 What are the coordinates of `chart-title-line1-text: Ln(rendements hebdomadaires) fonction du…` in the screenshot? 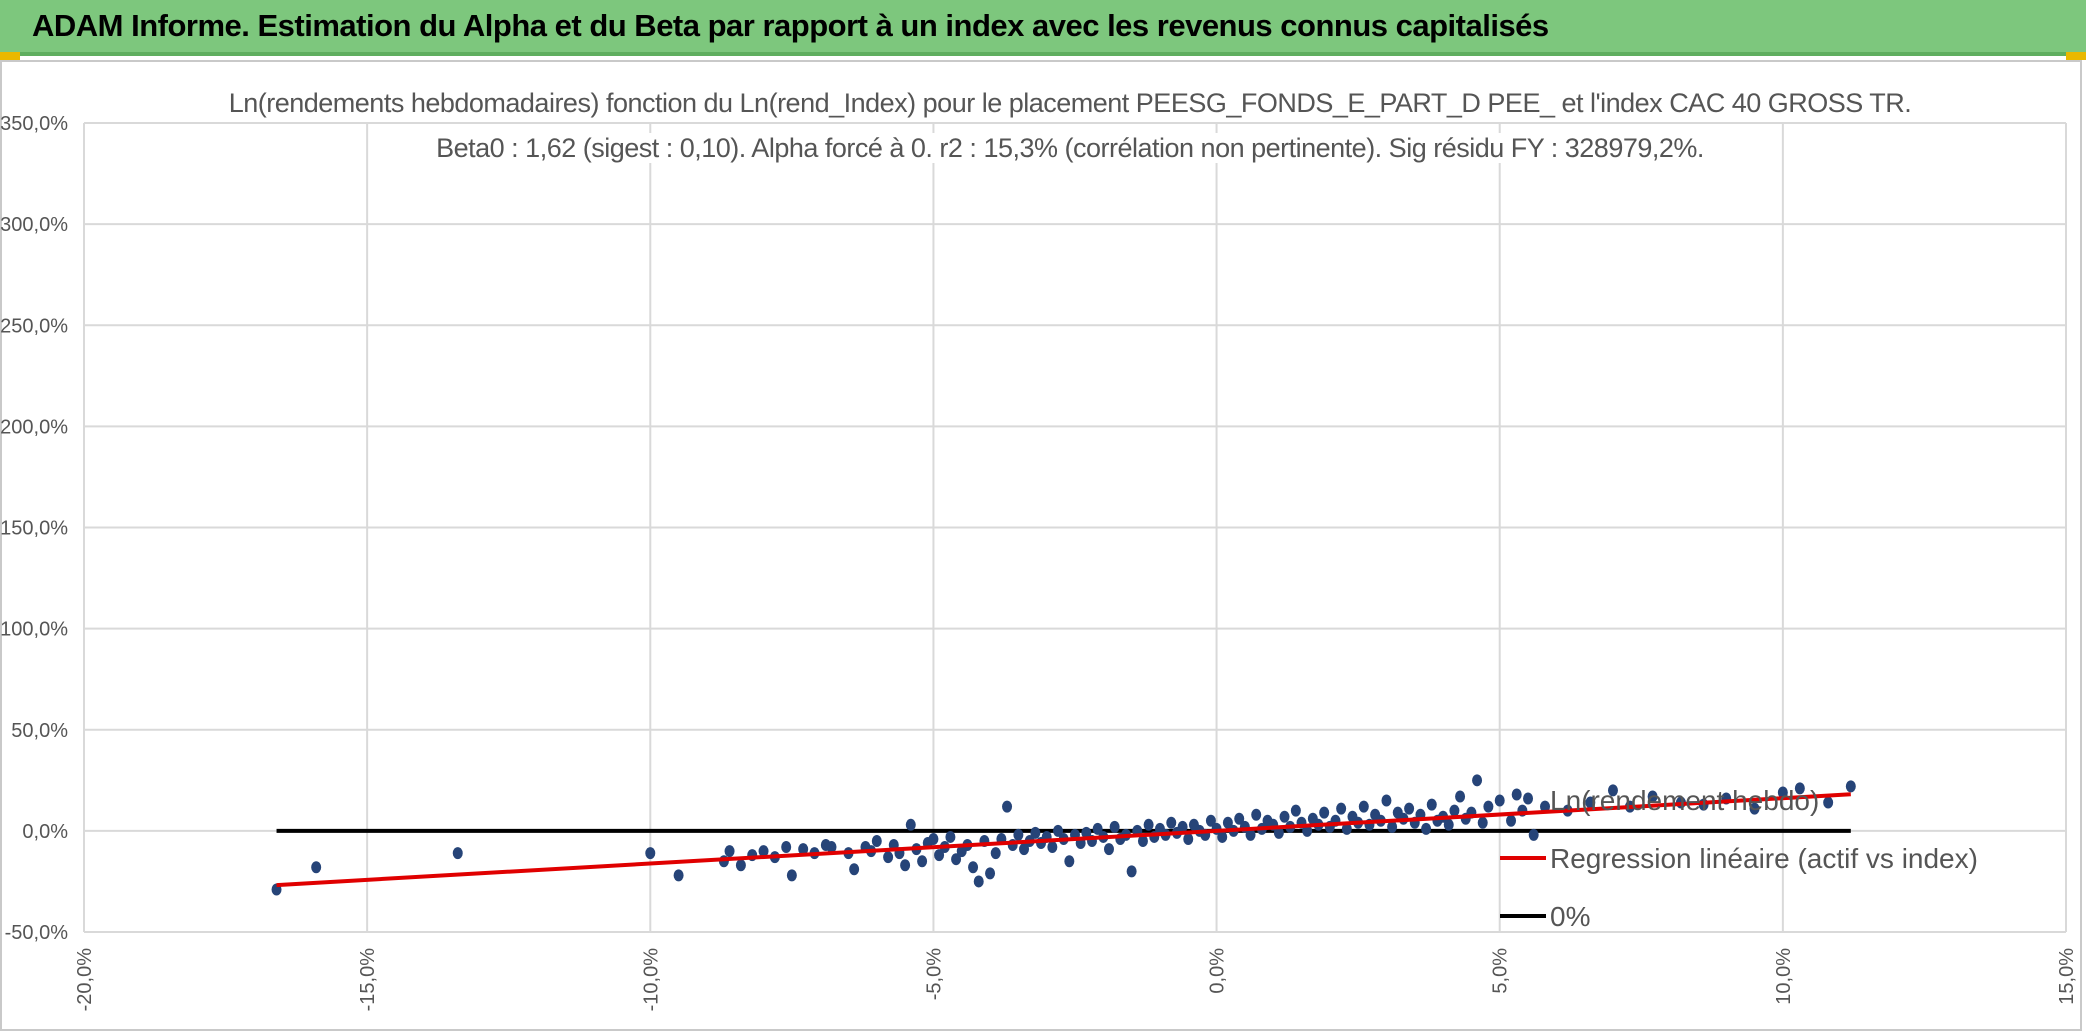 It's located at (1070, 103).